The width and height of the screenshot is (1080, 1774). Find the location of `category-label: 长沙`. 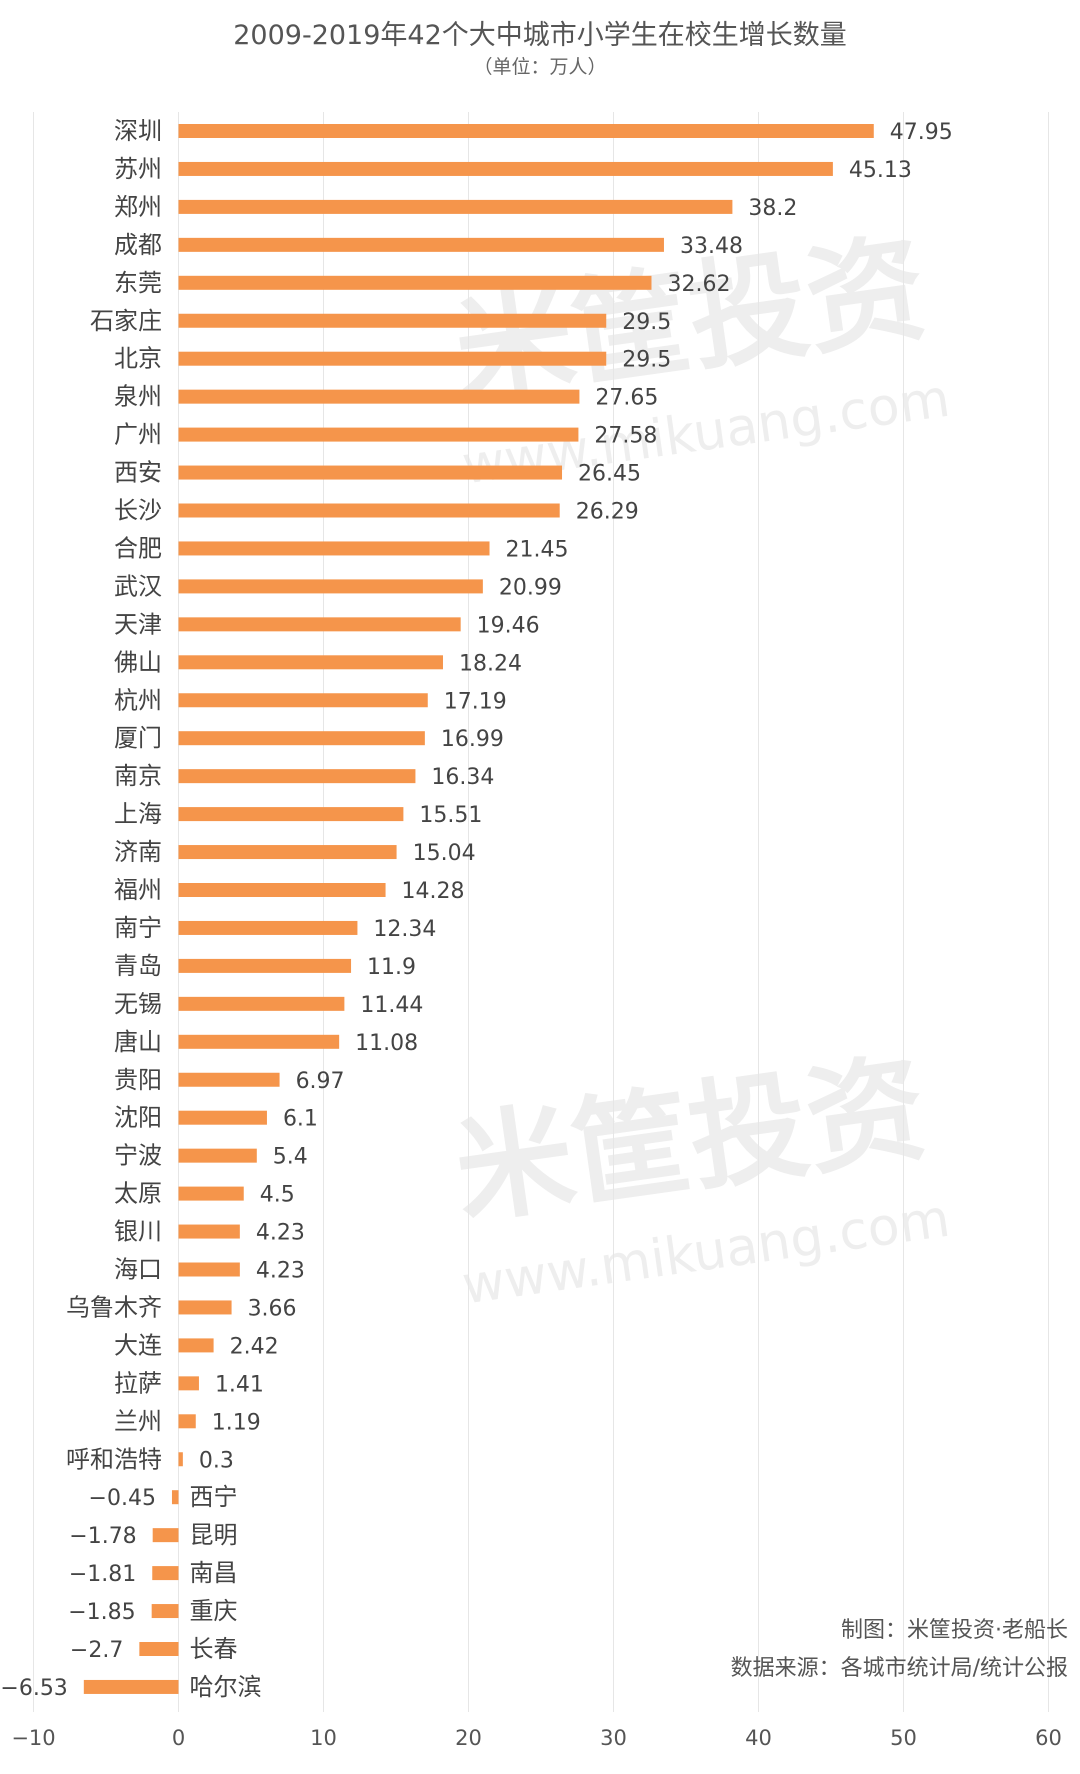

category-label: 长沙 is located at coordinates (138, 511).